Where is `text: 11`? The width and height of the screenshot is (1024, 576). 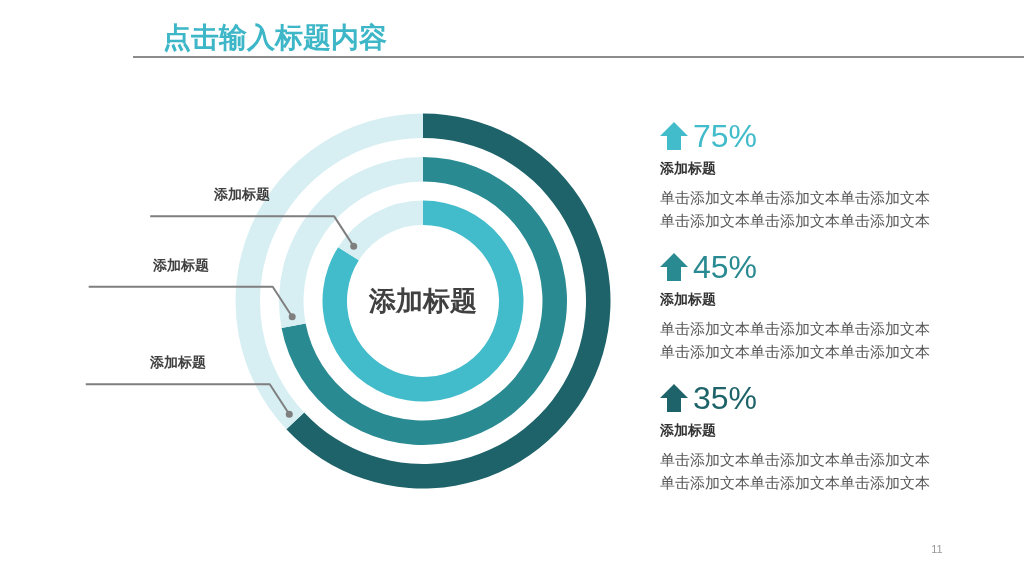 text: 11 is located at coordinates (937, 549).